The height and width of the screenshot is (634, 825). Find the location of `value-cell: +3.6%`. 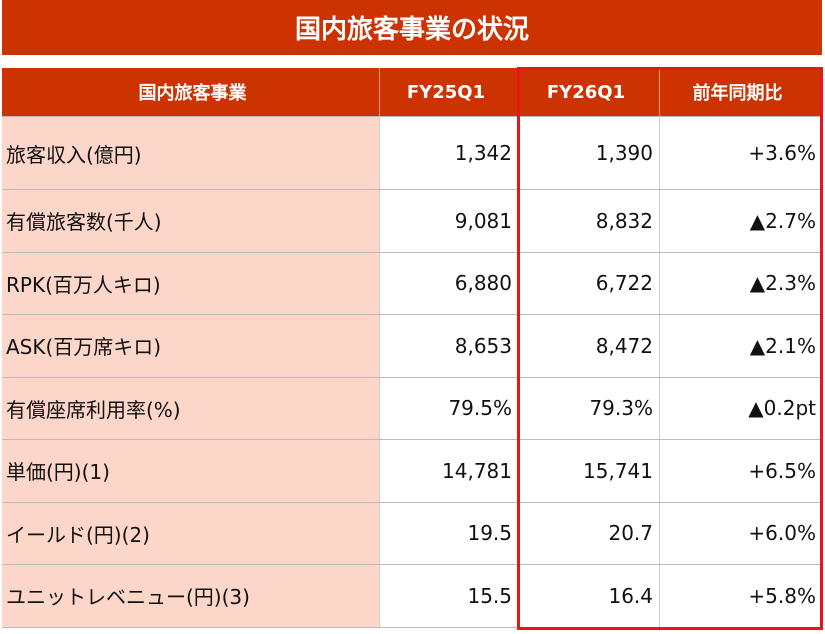

value-cell: +3.6% is located at coordinates (782, 153).